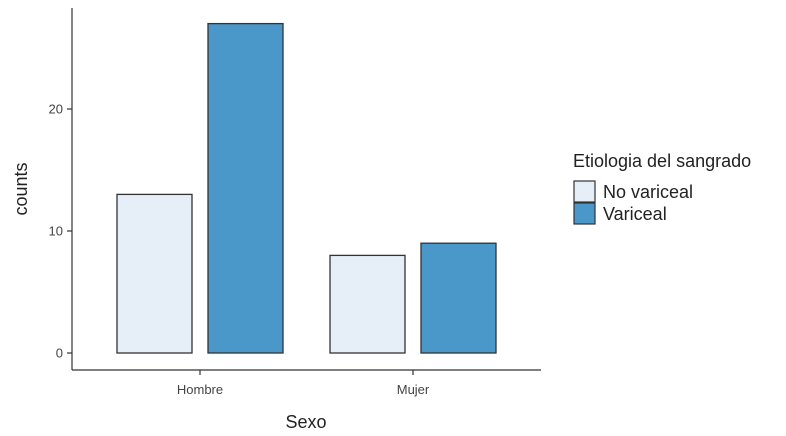  Describe the element at coordinates (367, 304) in the screenshot. I see `bar-mujer-no-variceal` at that location.